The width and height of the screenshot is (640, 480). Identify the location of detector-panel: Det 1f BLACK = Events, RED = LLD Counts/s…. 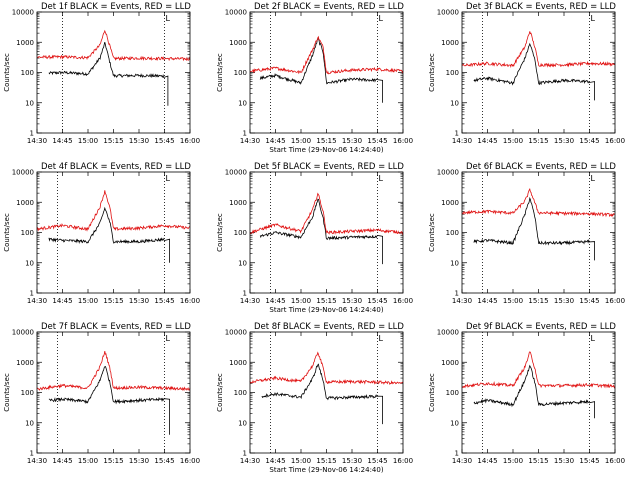
(101, 73).